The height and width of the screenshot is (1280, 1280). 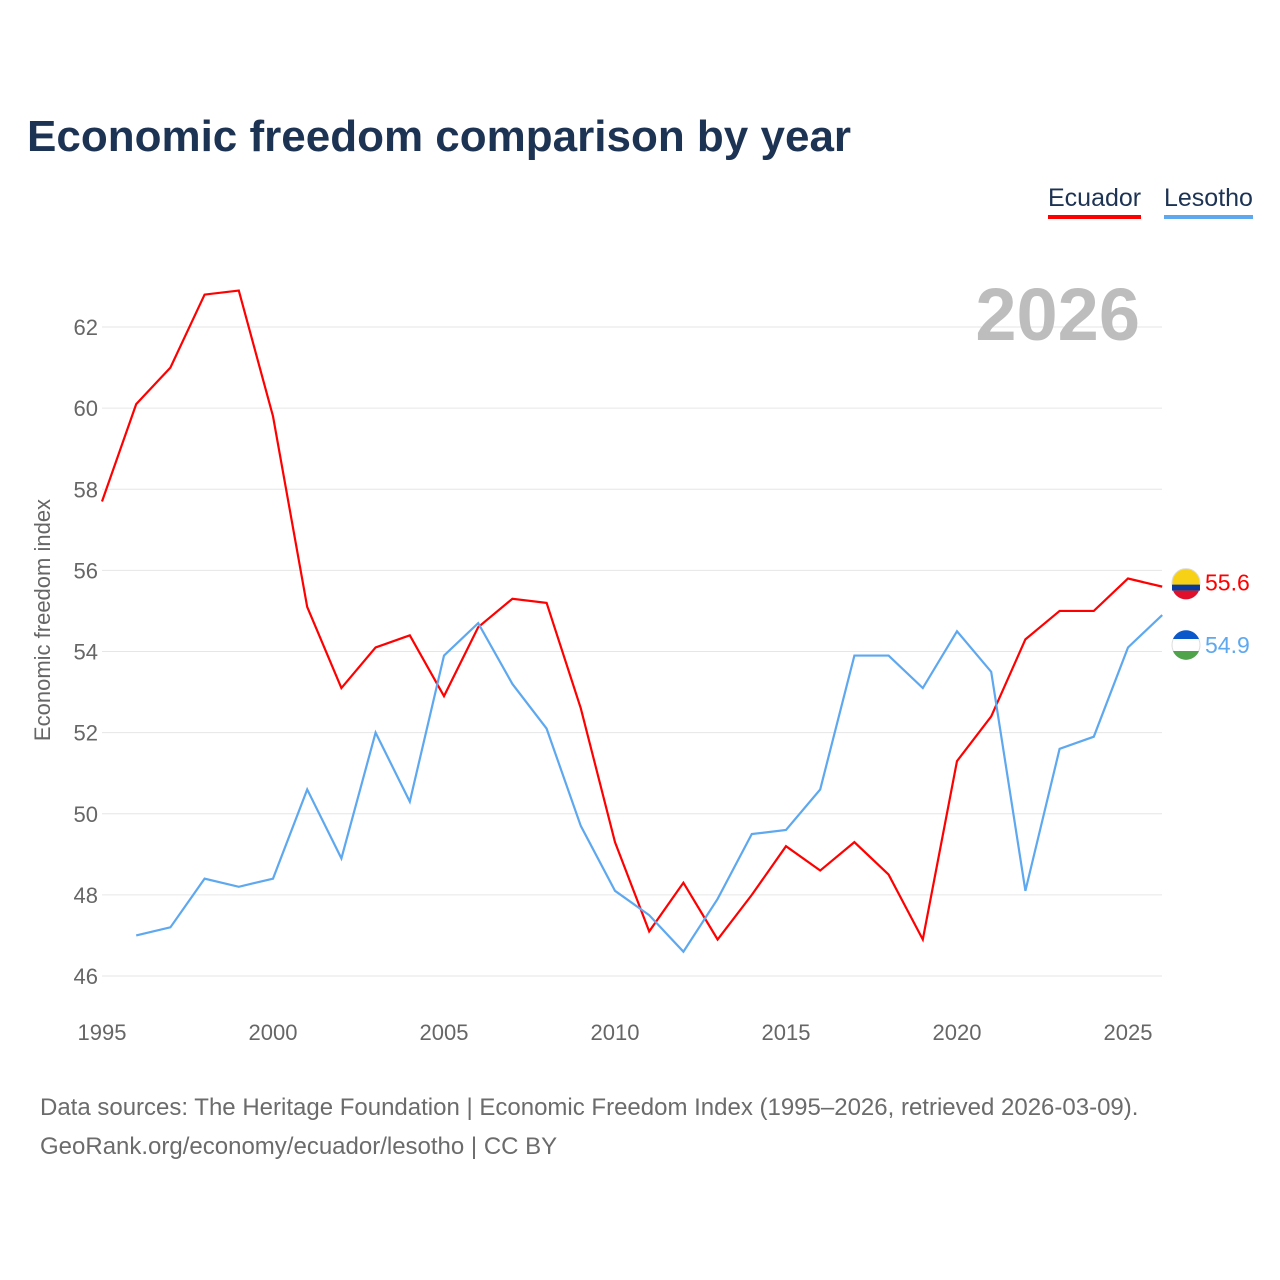 I want to click on x-tick-label: 2010, so click(x=615, y=1032).